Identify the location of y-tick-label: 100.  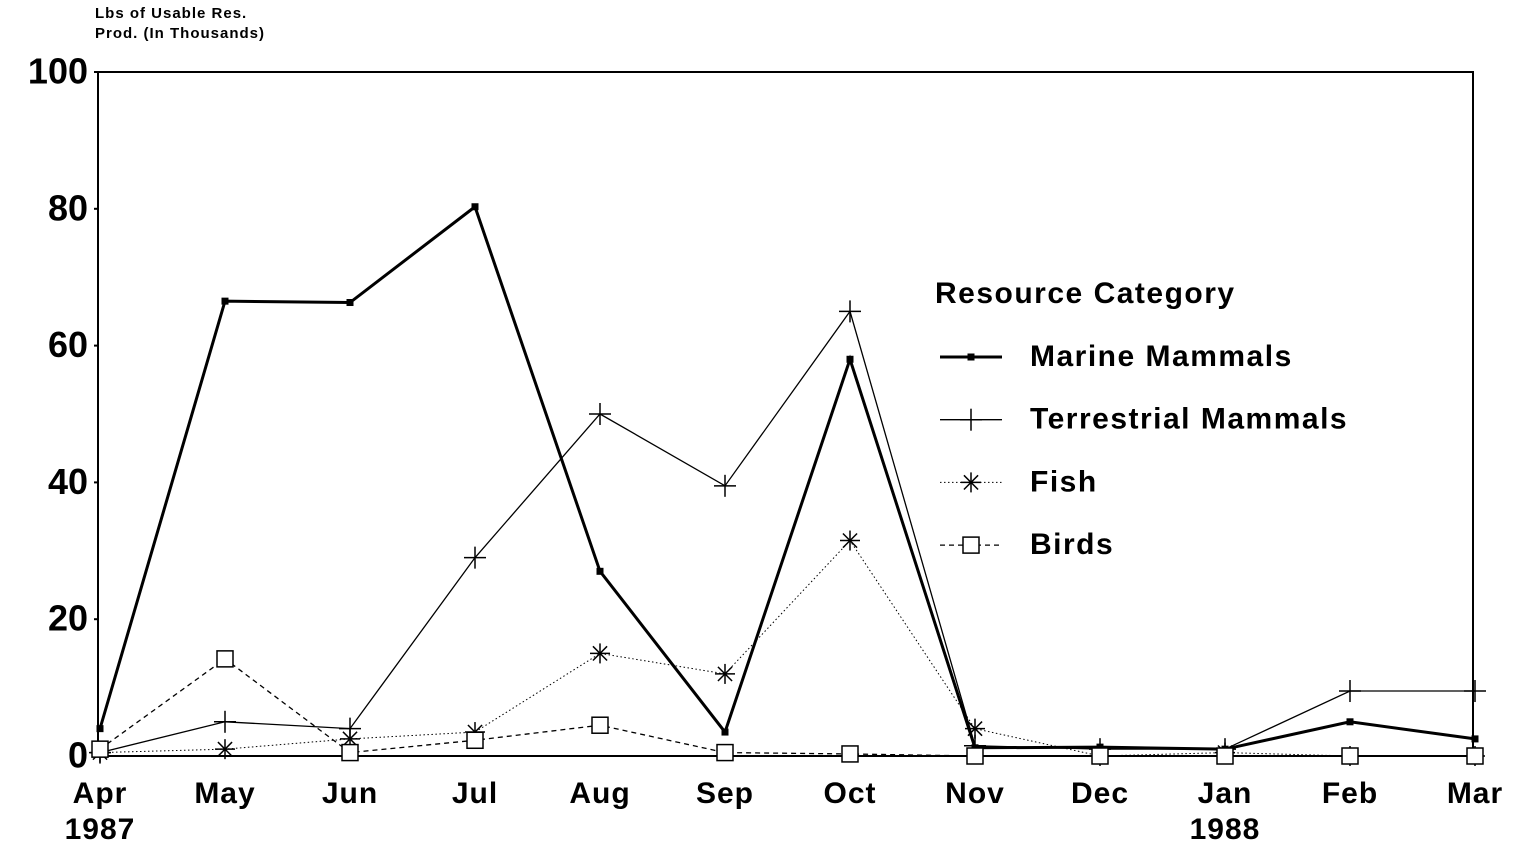
(58, 71).